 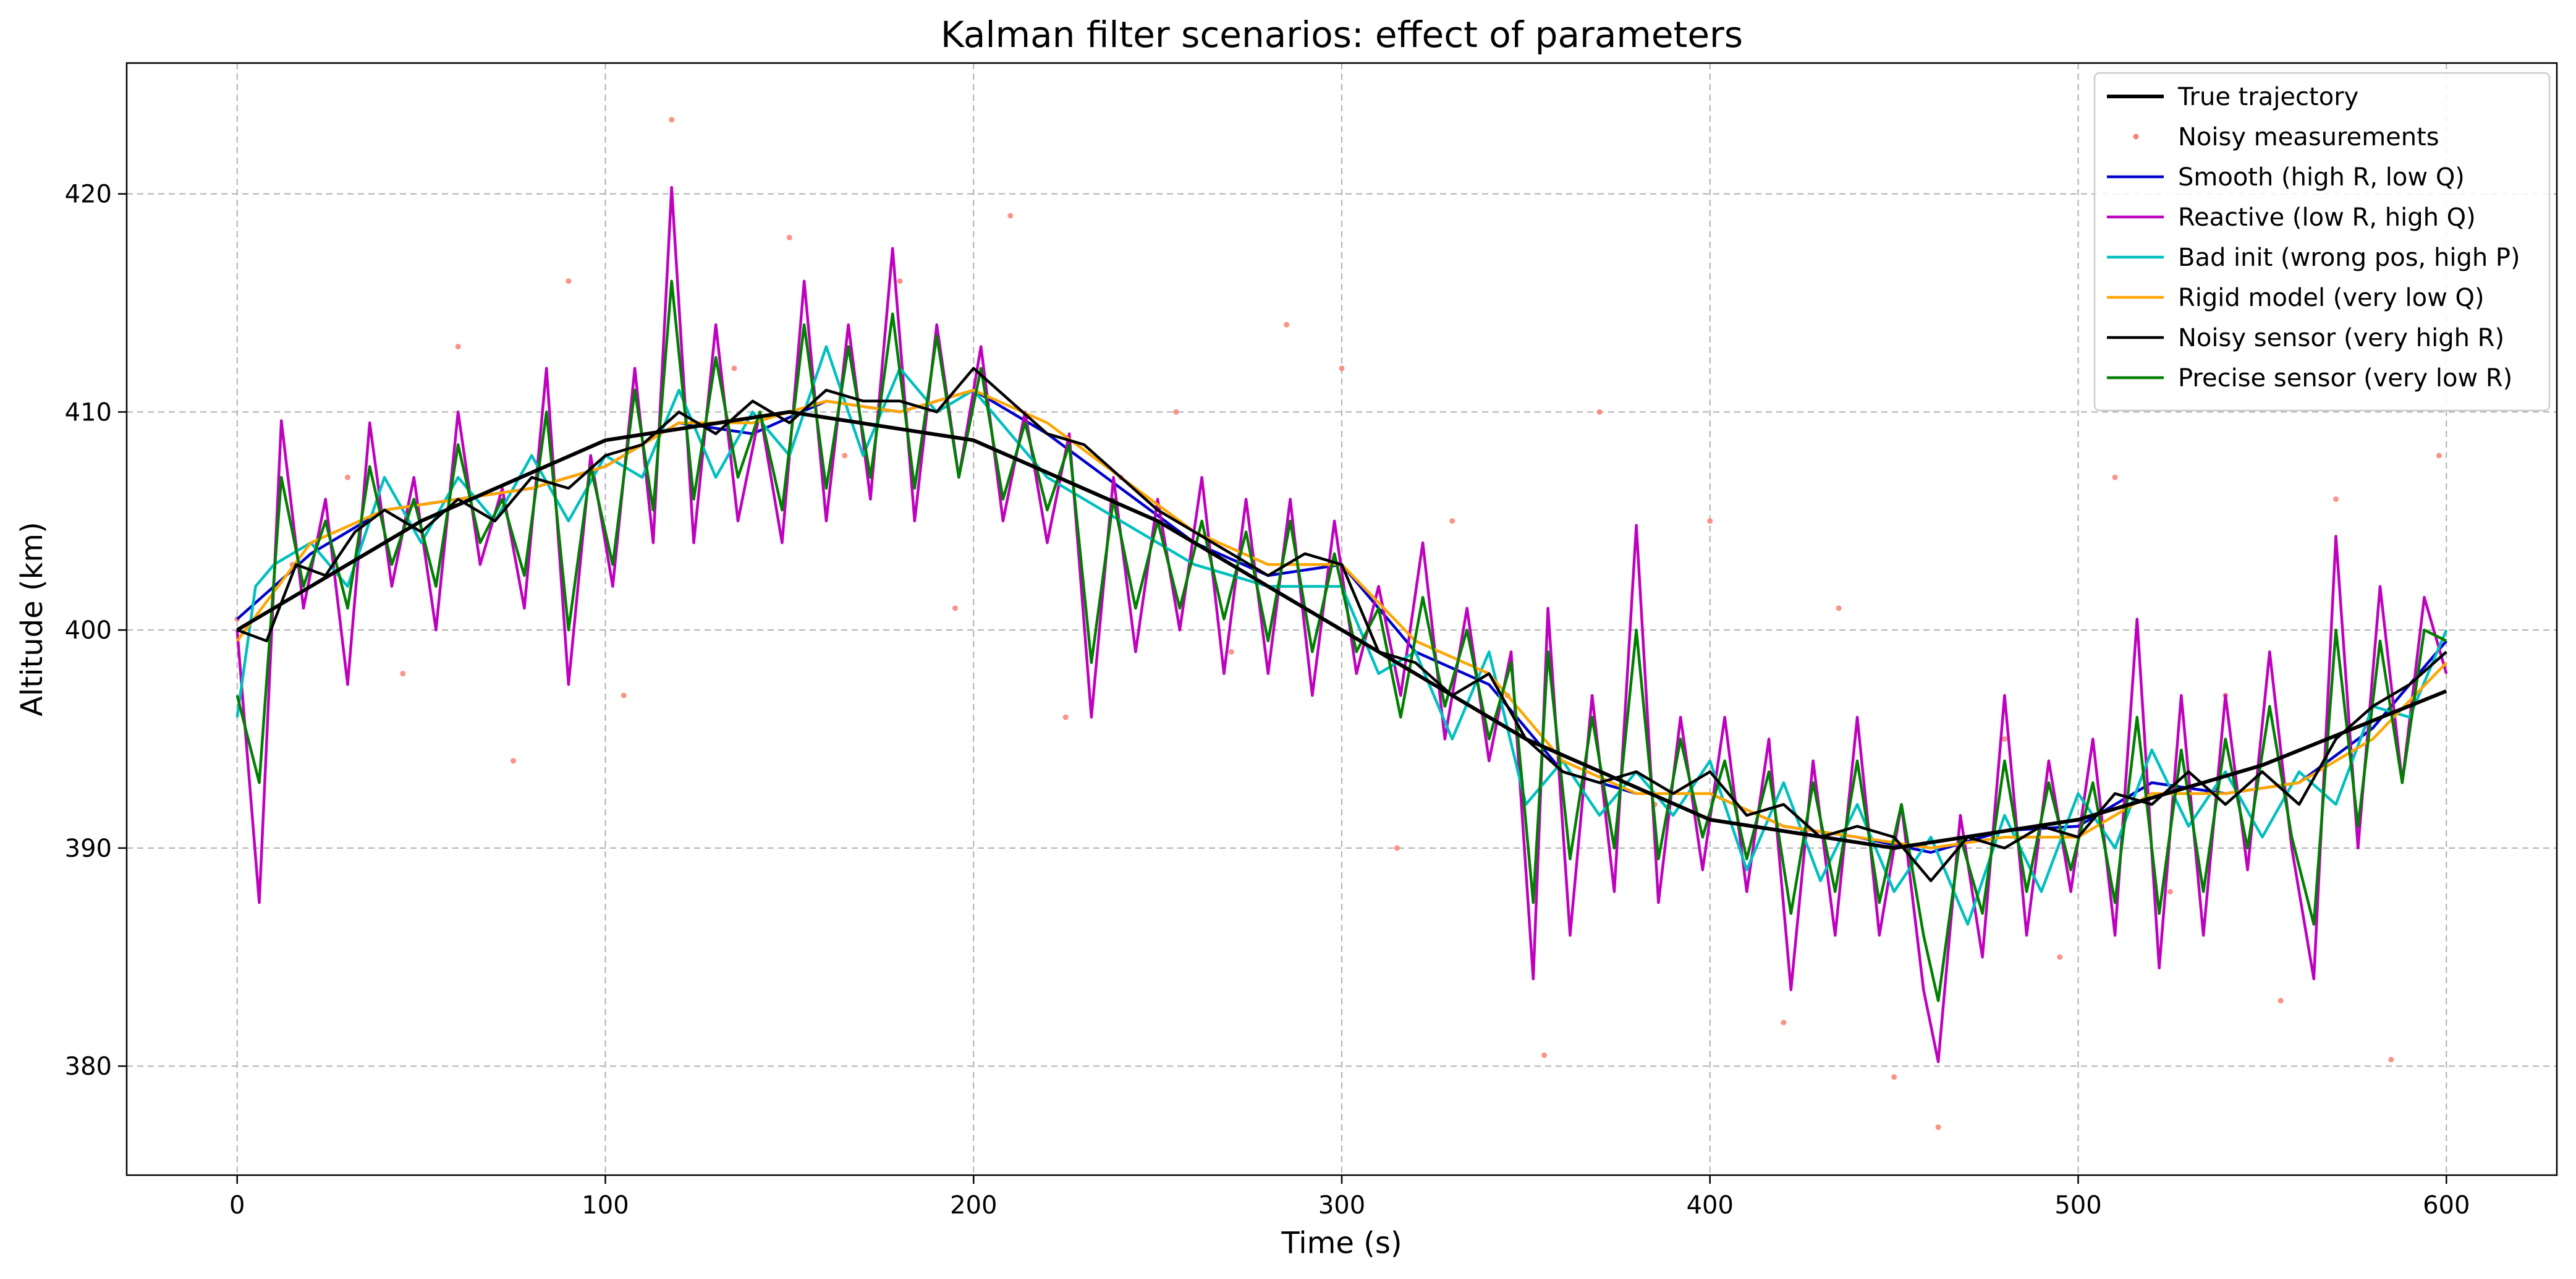 I want to click on x-tick-label: 300, so click(x=1341, y=1205).